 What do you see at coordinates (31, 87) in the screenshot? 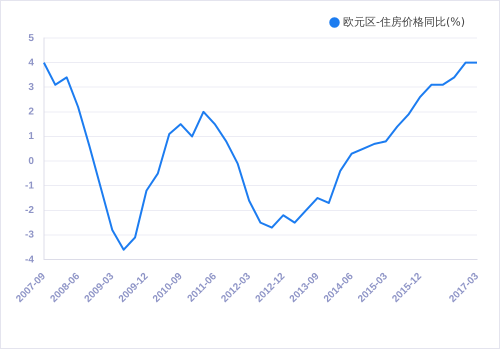
I see `y-tick-label: 3` at bounding box center [31, 87].